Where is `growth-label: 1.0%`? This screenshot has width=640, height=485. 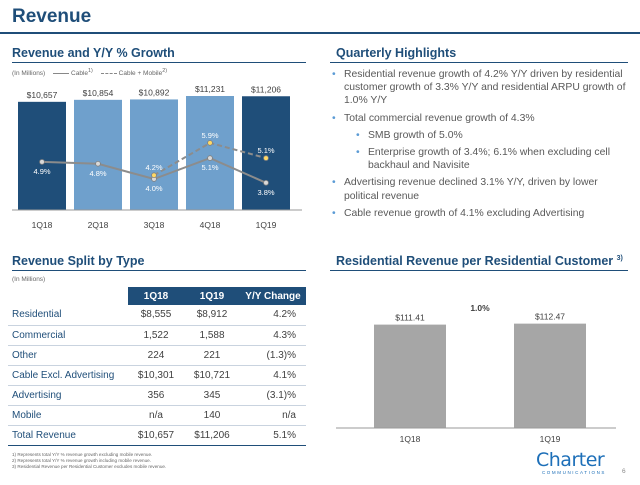 growth-label: 1.0% is located at coordinates (480, 308).